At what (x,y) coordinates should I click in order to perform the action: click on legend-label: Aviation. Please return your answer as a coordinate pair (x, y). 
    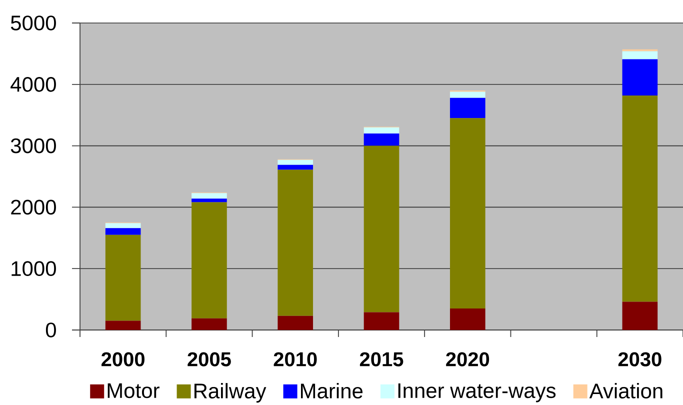
    Looking at the image, I should click on (625, 390).